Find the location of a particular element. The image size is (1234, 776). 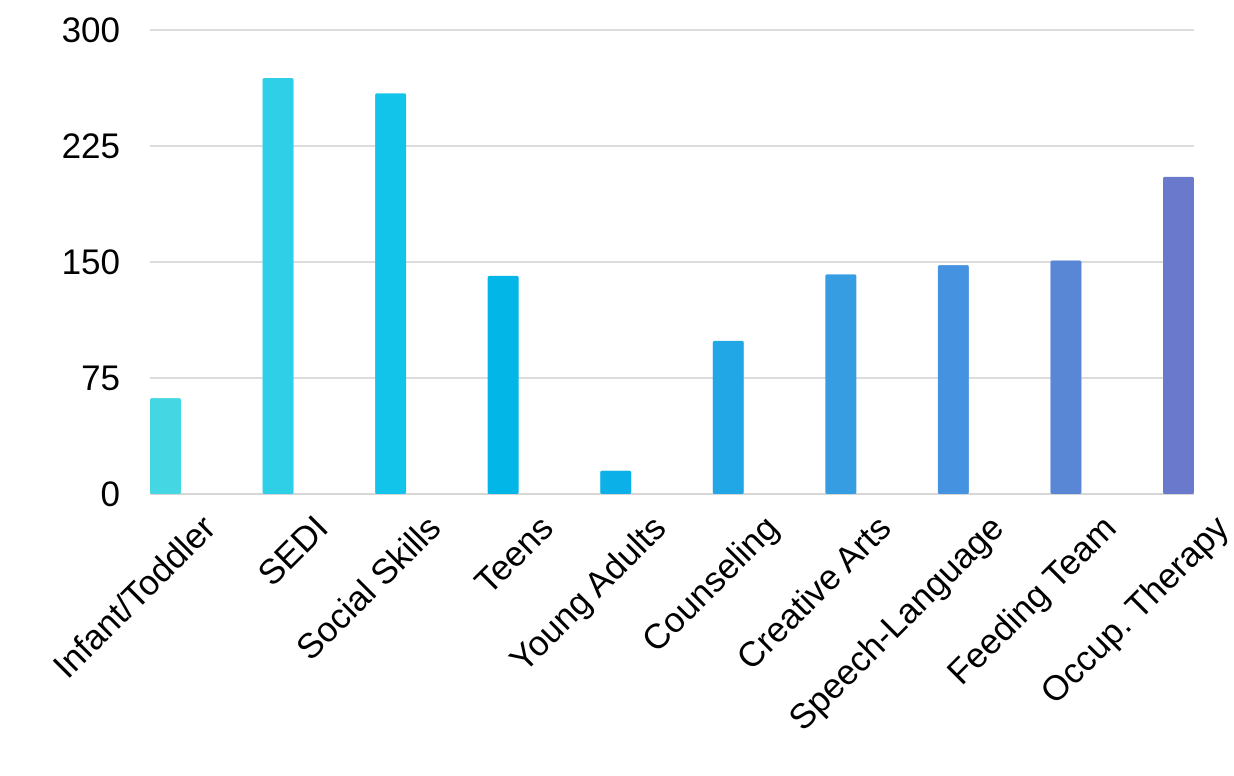

bar-young-adults is located at coordinates (616, 482).